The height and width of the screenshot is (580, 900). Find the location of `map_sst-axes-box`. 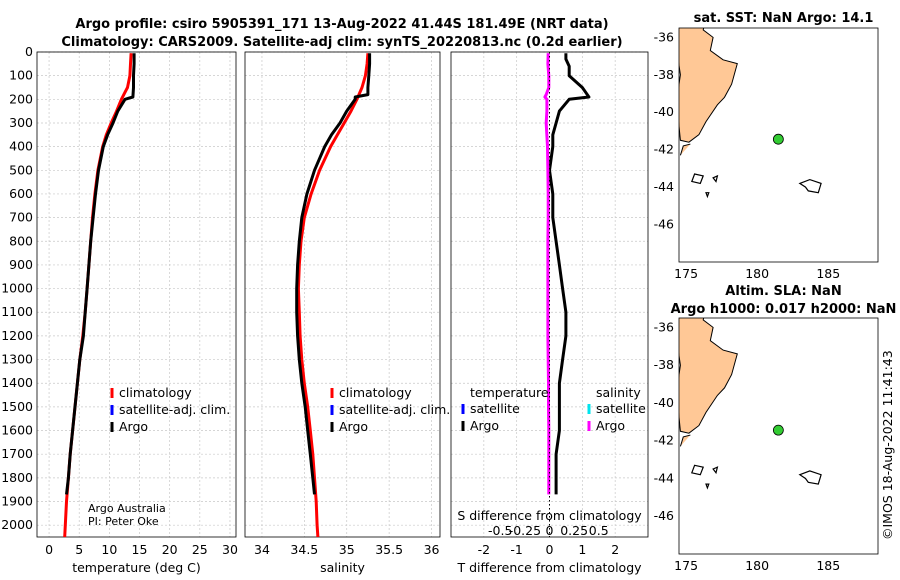

map_sst-axes-box is located at coordinates (778, 145).